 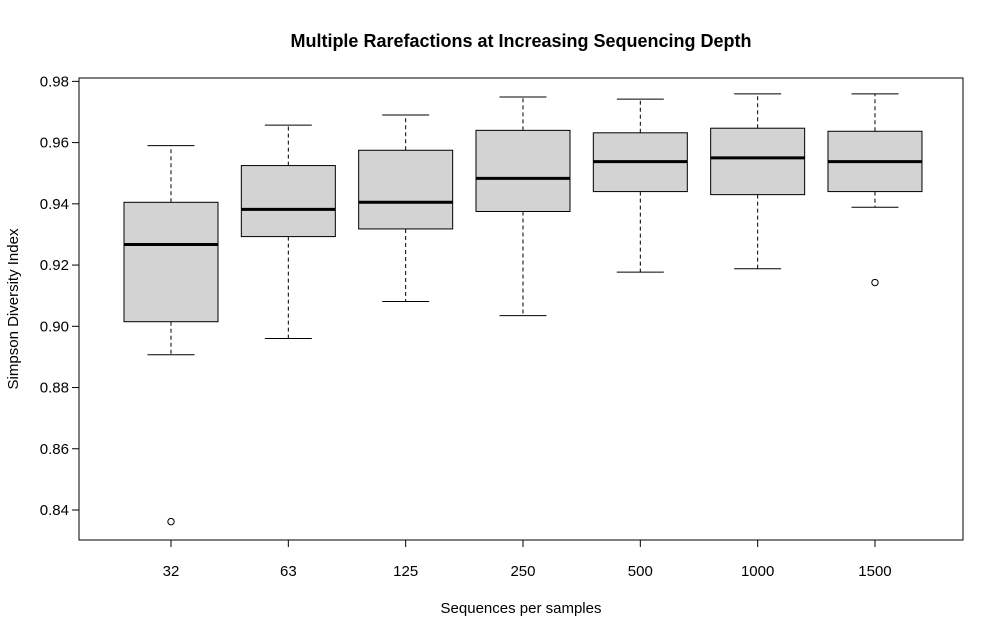 I want to click on y-tick-label: 0.84, so click(x=54, y=510).